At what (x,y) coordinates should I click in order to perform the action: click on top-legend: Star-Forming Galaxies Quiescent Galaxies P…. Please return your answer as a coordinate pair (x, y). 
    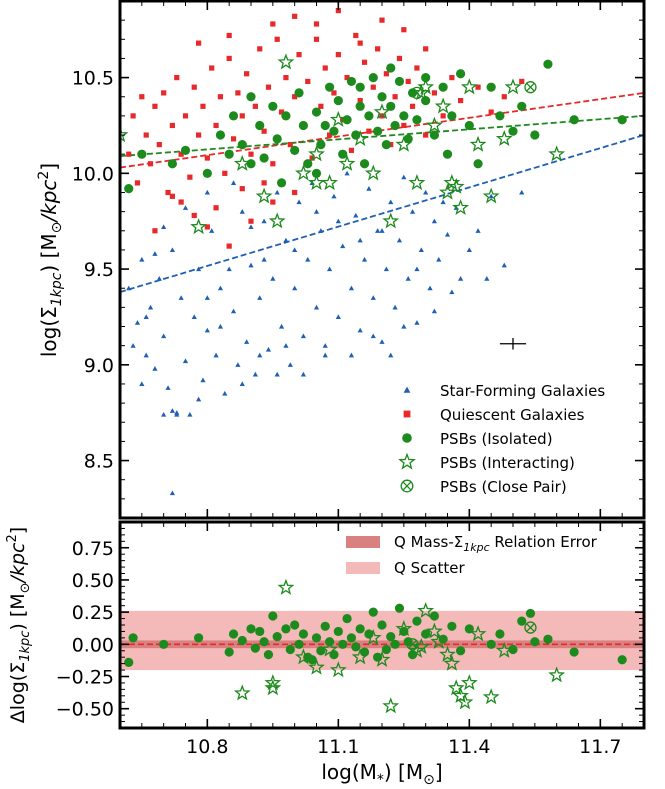
    Looking at the image, I should click on (501, 439).